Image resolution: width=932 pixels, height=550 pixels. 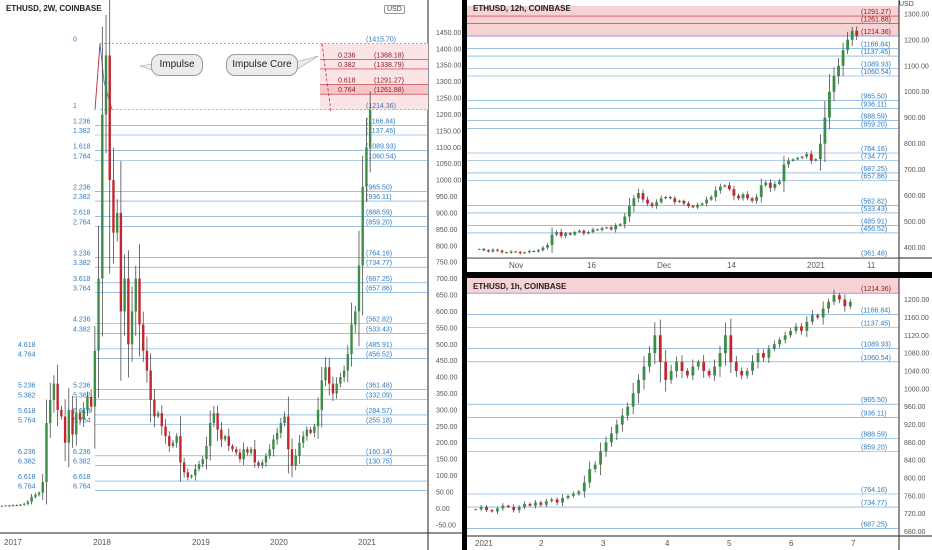 I want to click on time-tick-label: 2018, so click(x=102, y=542).